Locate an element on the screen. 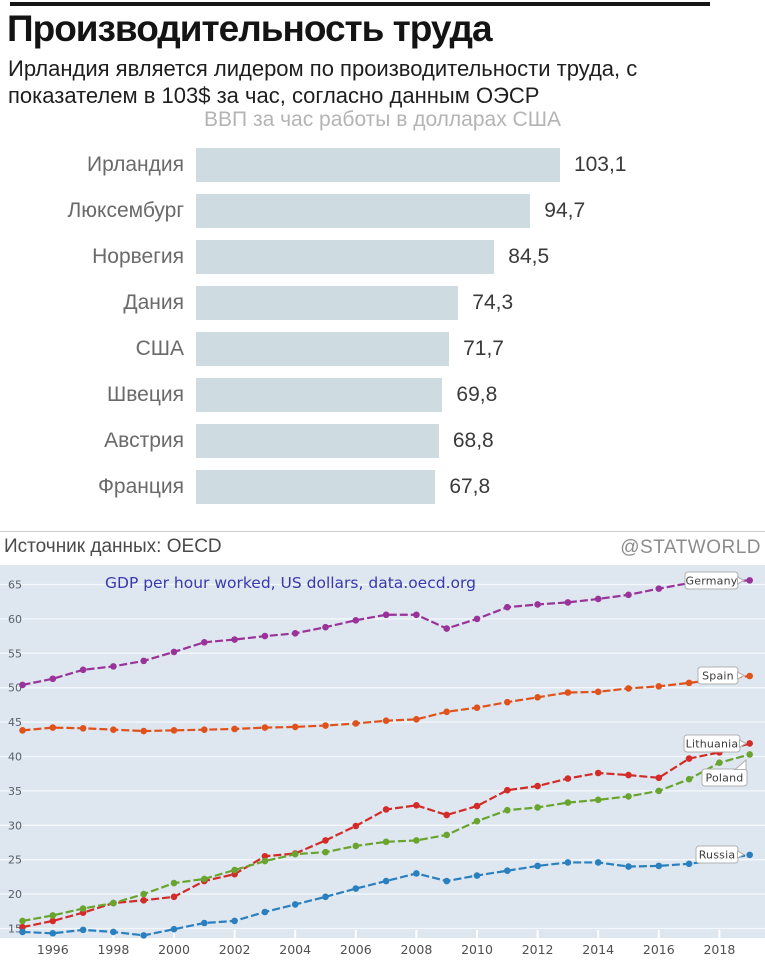 The height and width of the screenshot is (960, 765). bar-category-label: Норвегия is located at coordinates (138, 256).